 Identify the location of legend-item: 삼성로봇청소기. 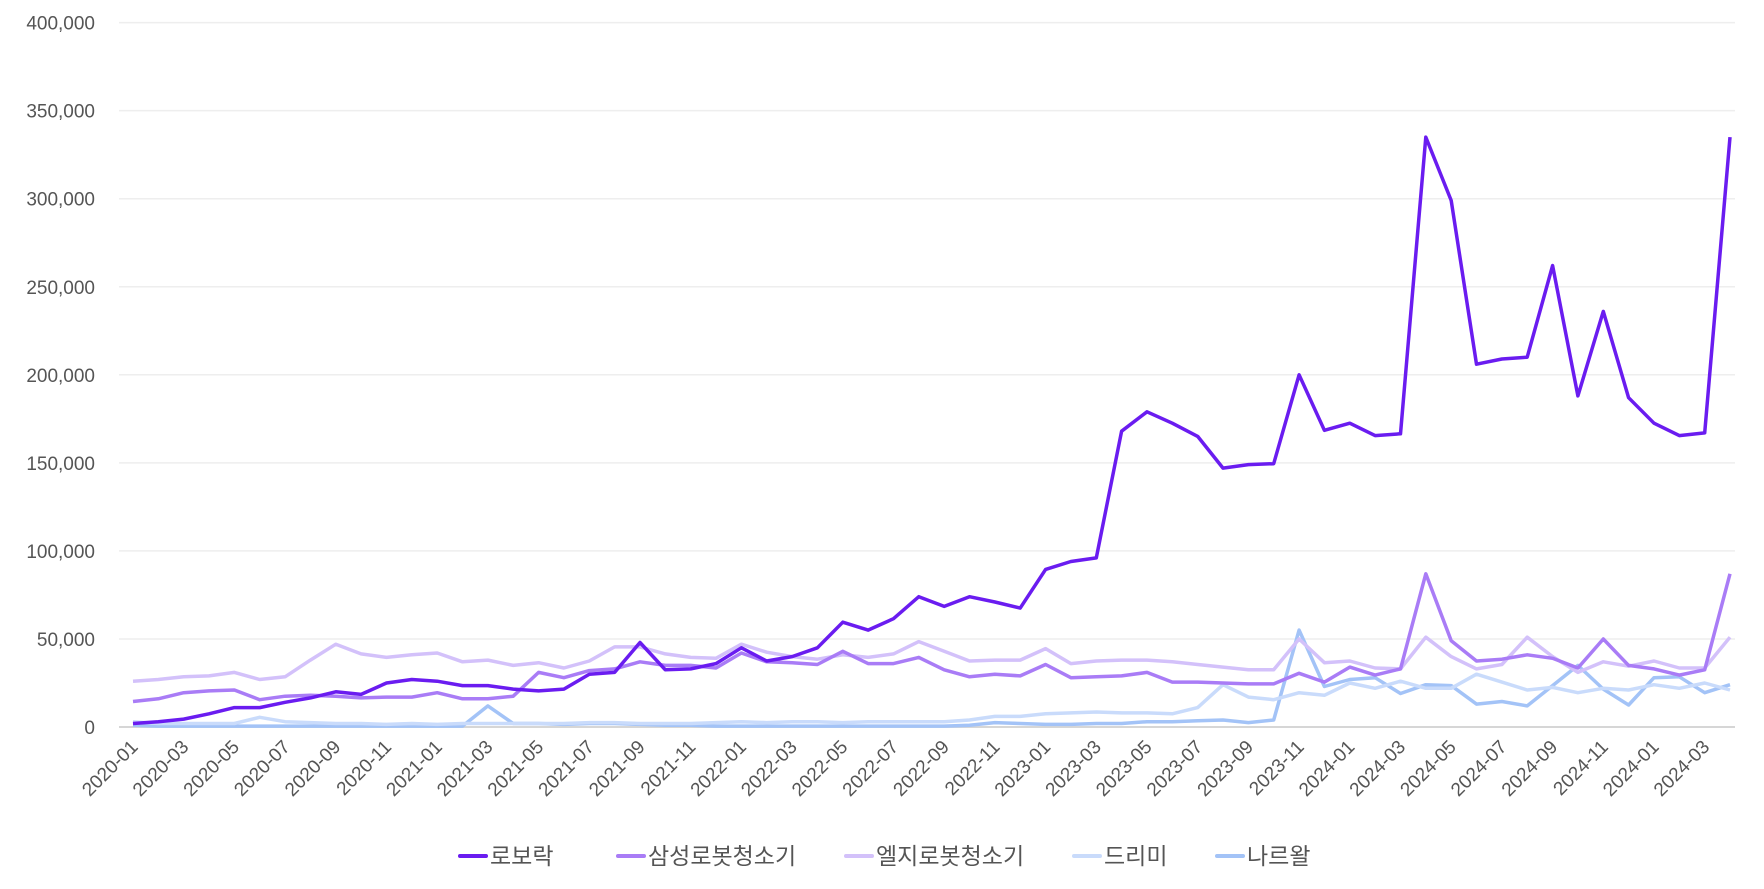
(706, 857).